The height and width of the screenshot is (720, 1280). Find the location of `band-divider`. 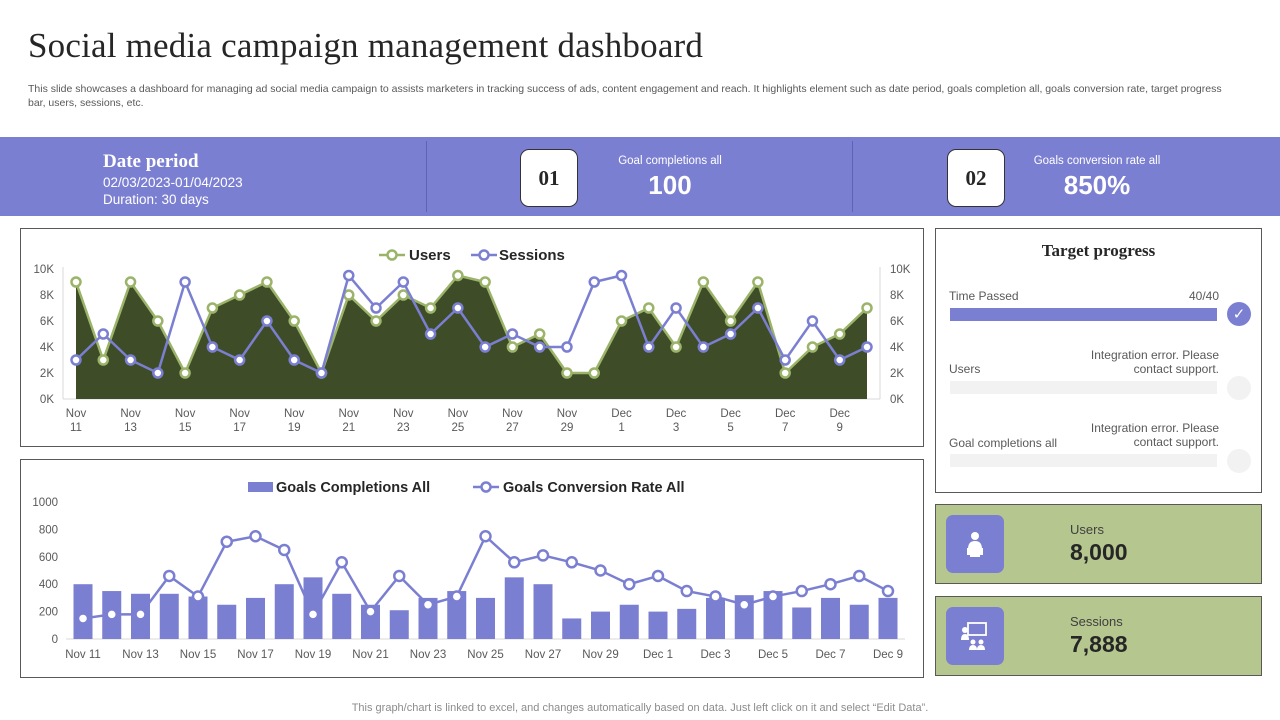

band-divider is located at coordinates (426, 176).